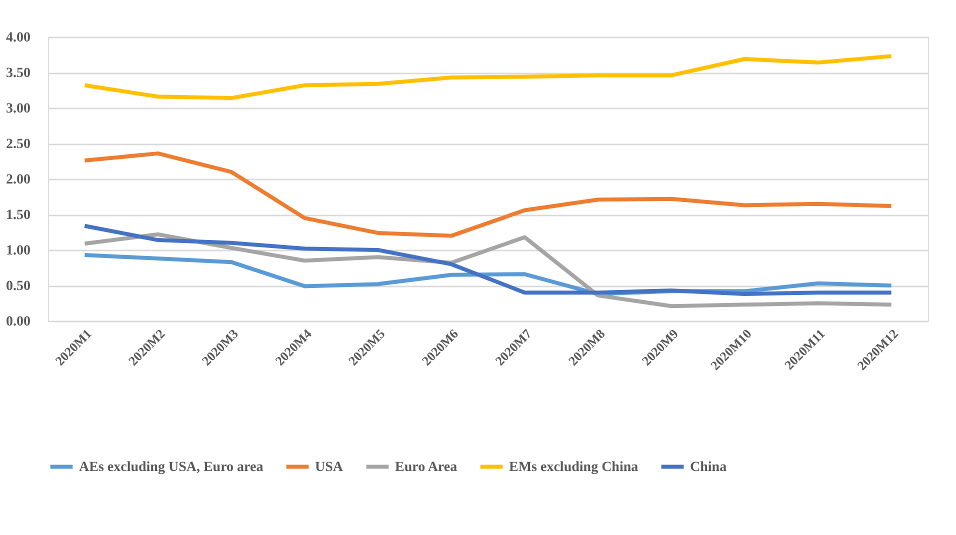 The height and width of the screenshot is (535, 956). I want to click on y-tick-label: 4.00, so click(18, 38).